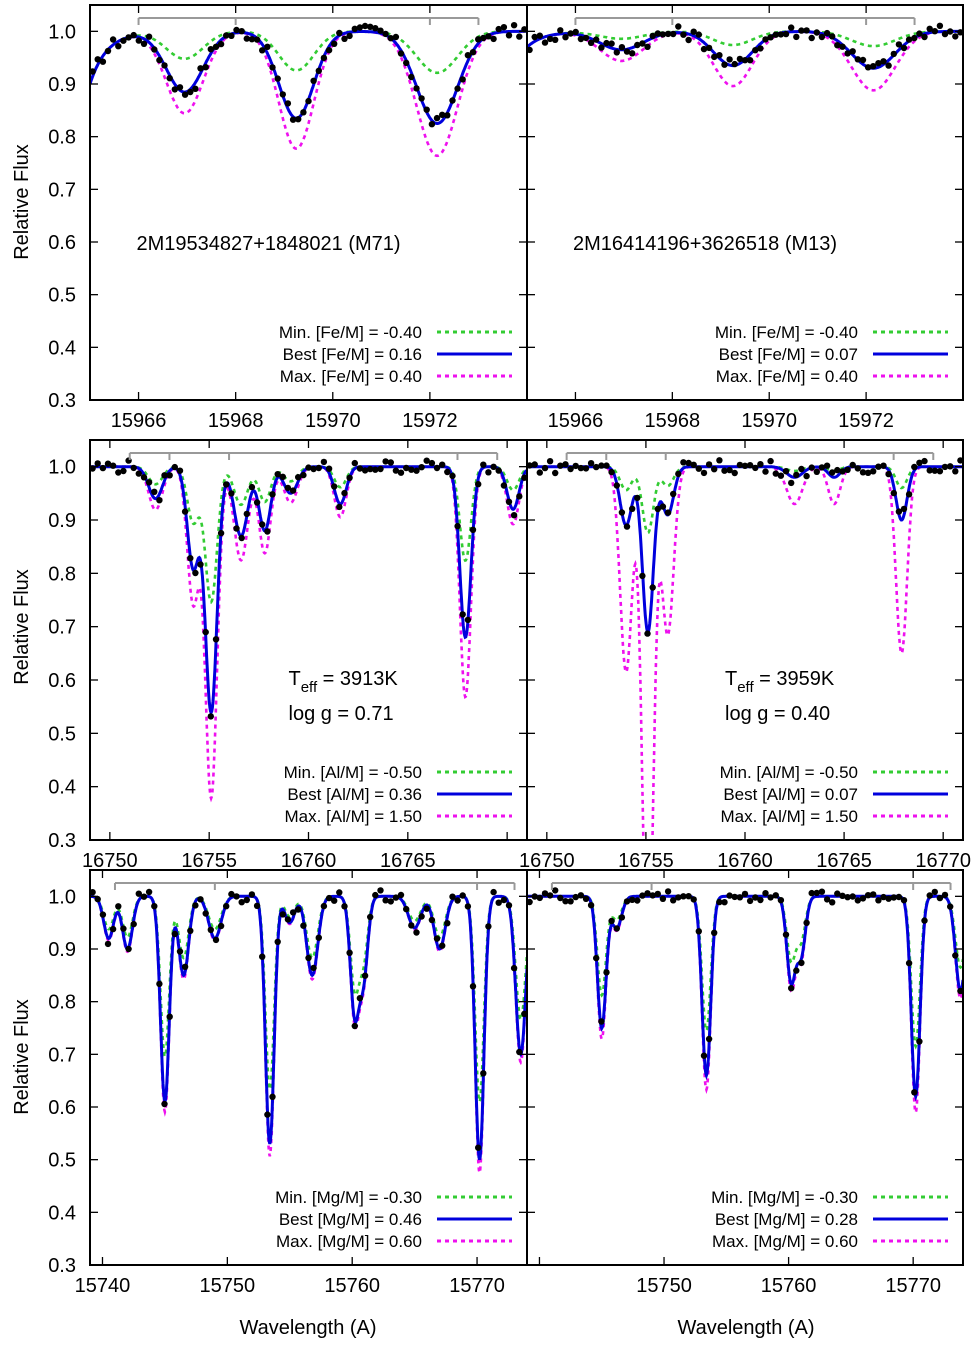 Image resolution: width=976 pixels, height=1346 pixels. Describe the element at coordinates (357, 679) in the screenshot. I see `teff-value: = 3913K` at that location.